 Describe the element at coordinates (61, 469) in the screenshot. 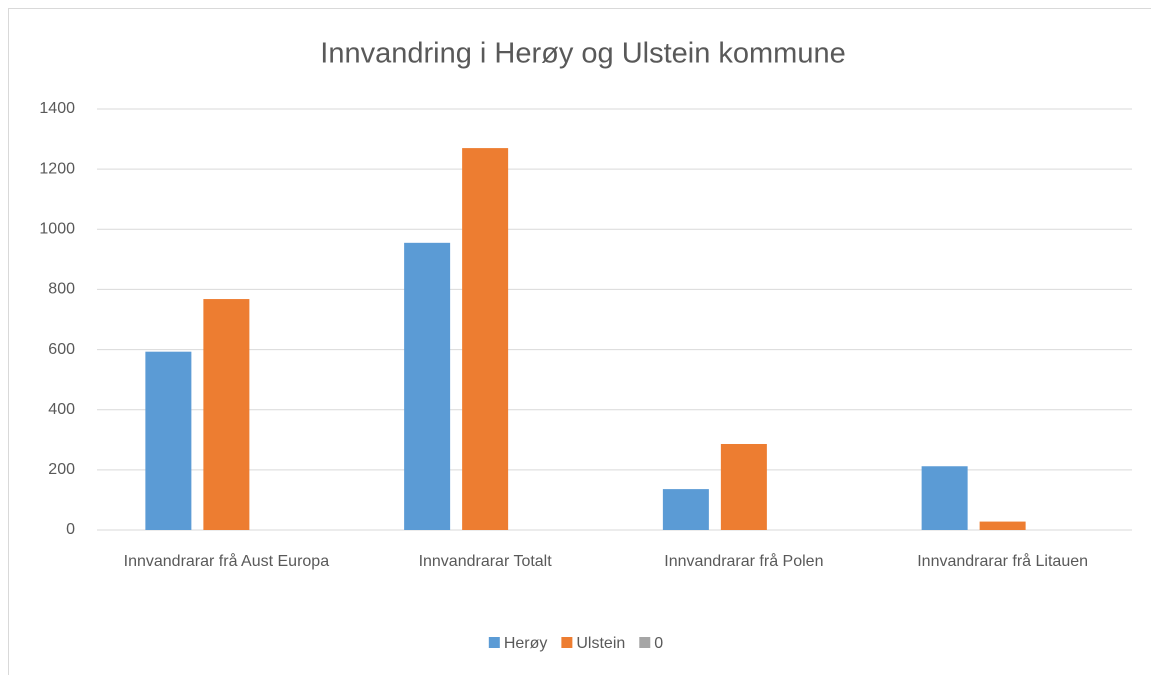

I see `y-tick-label: 200` at that location.